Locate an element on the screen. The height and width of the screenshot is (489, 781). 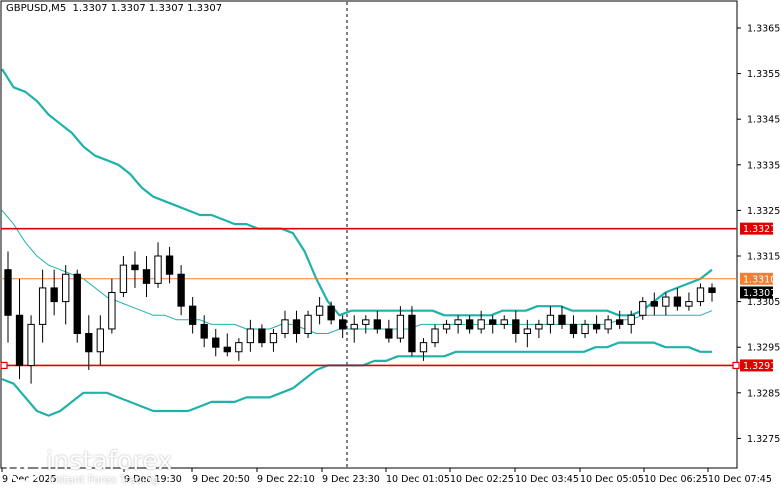
high-value: 1.3307 is located at coordinates (128, 8).